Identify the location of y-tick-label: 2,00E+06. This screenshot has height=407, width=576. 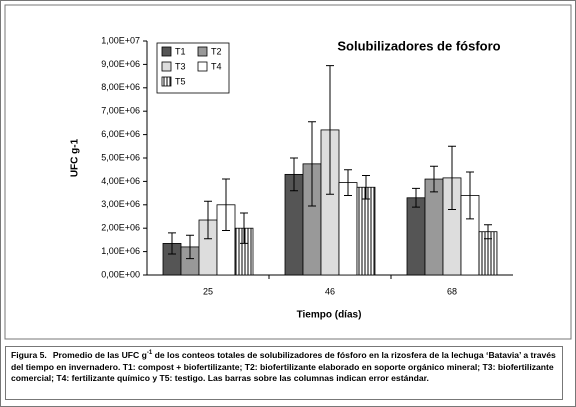
(120, 228).